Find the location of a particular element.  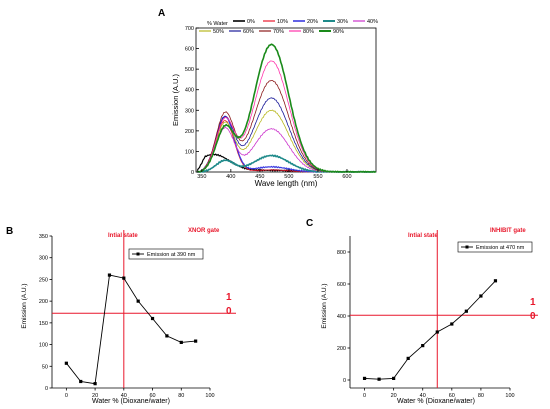

legend-entry: 20% is located at coordinates (312, 22).